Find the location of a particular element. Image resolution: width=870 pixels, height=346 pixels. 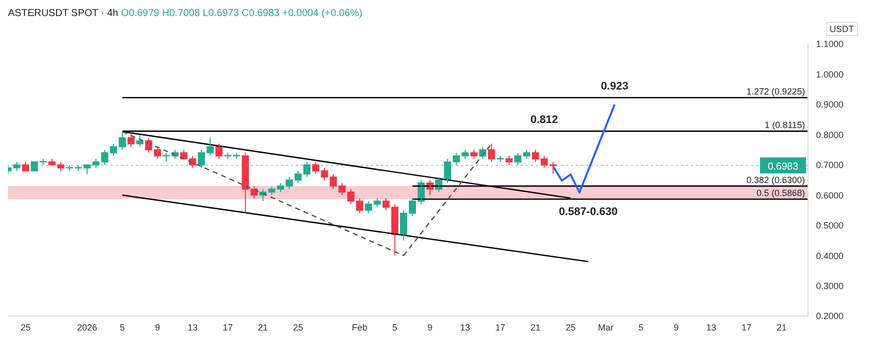

annotation: 0.382 (0.6300) is located at coordinates (775, 180).